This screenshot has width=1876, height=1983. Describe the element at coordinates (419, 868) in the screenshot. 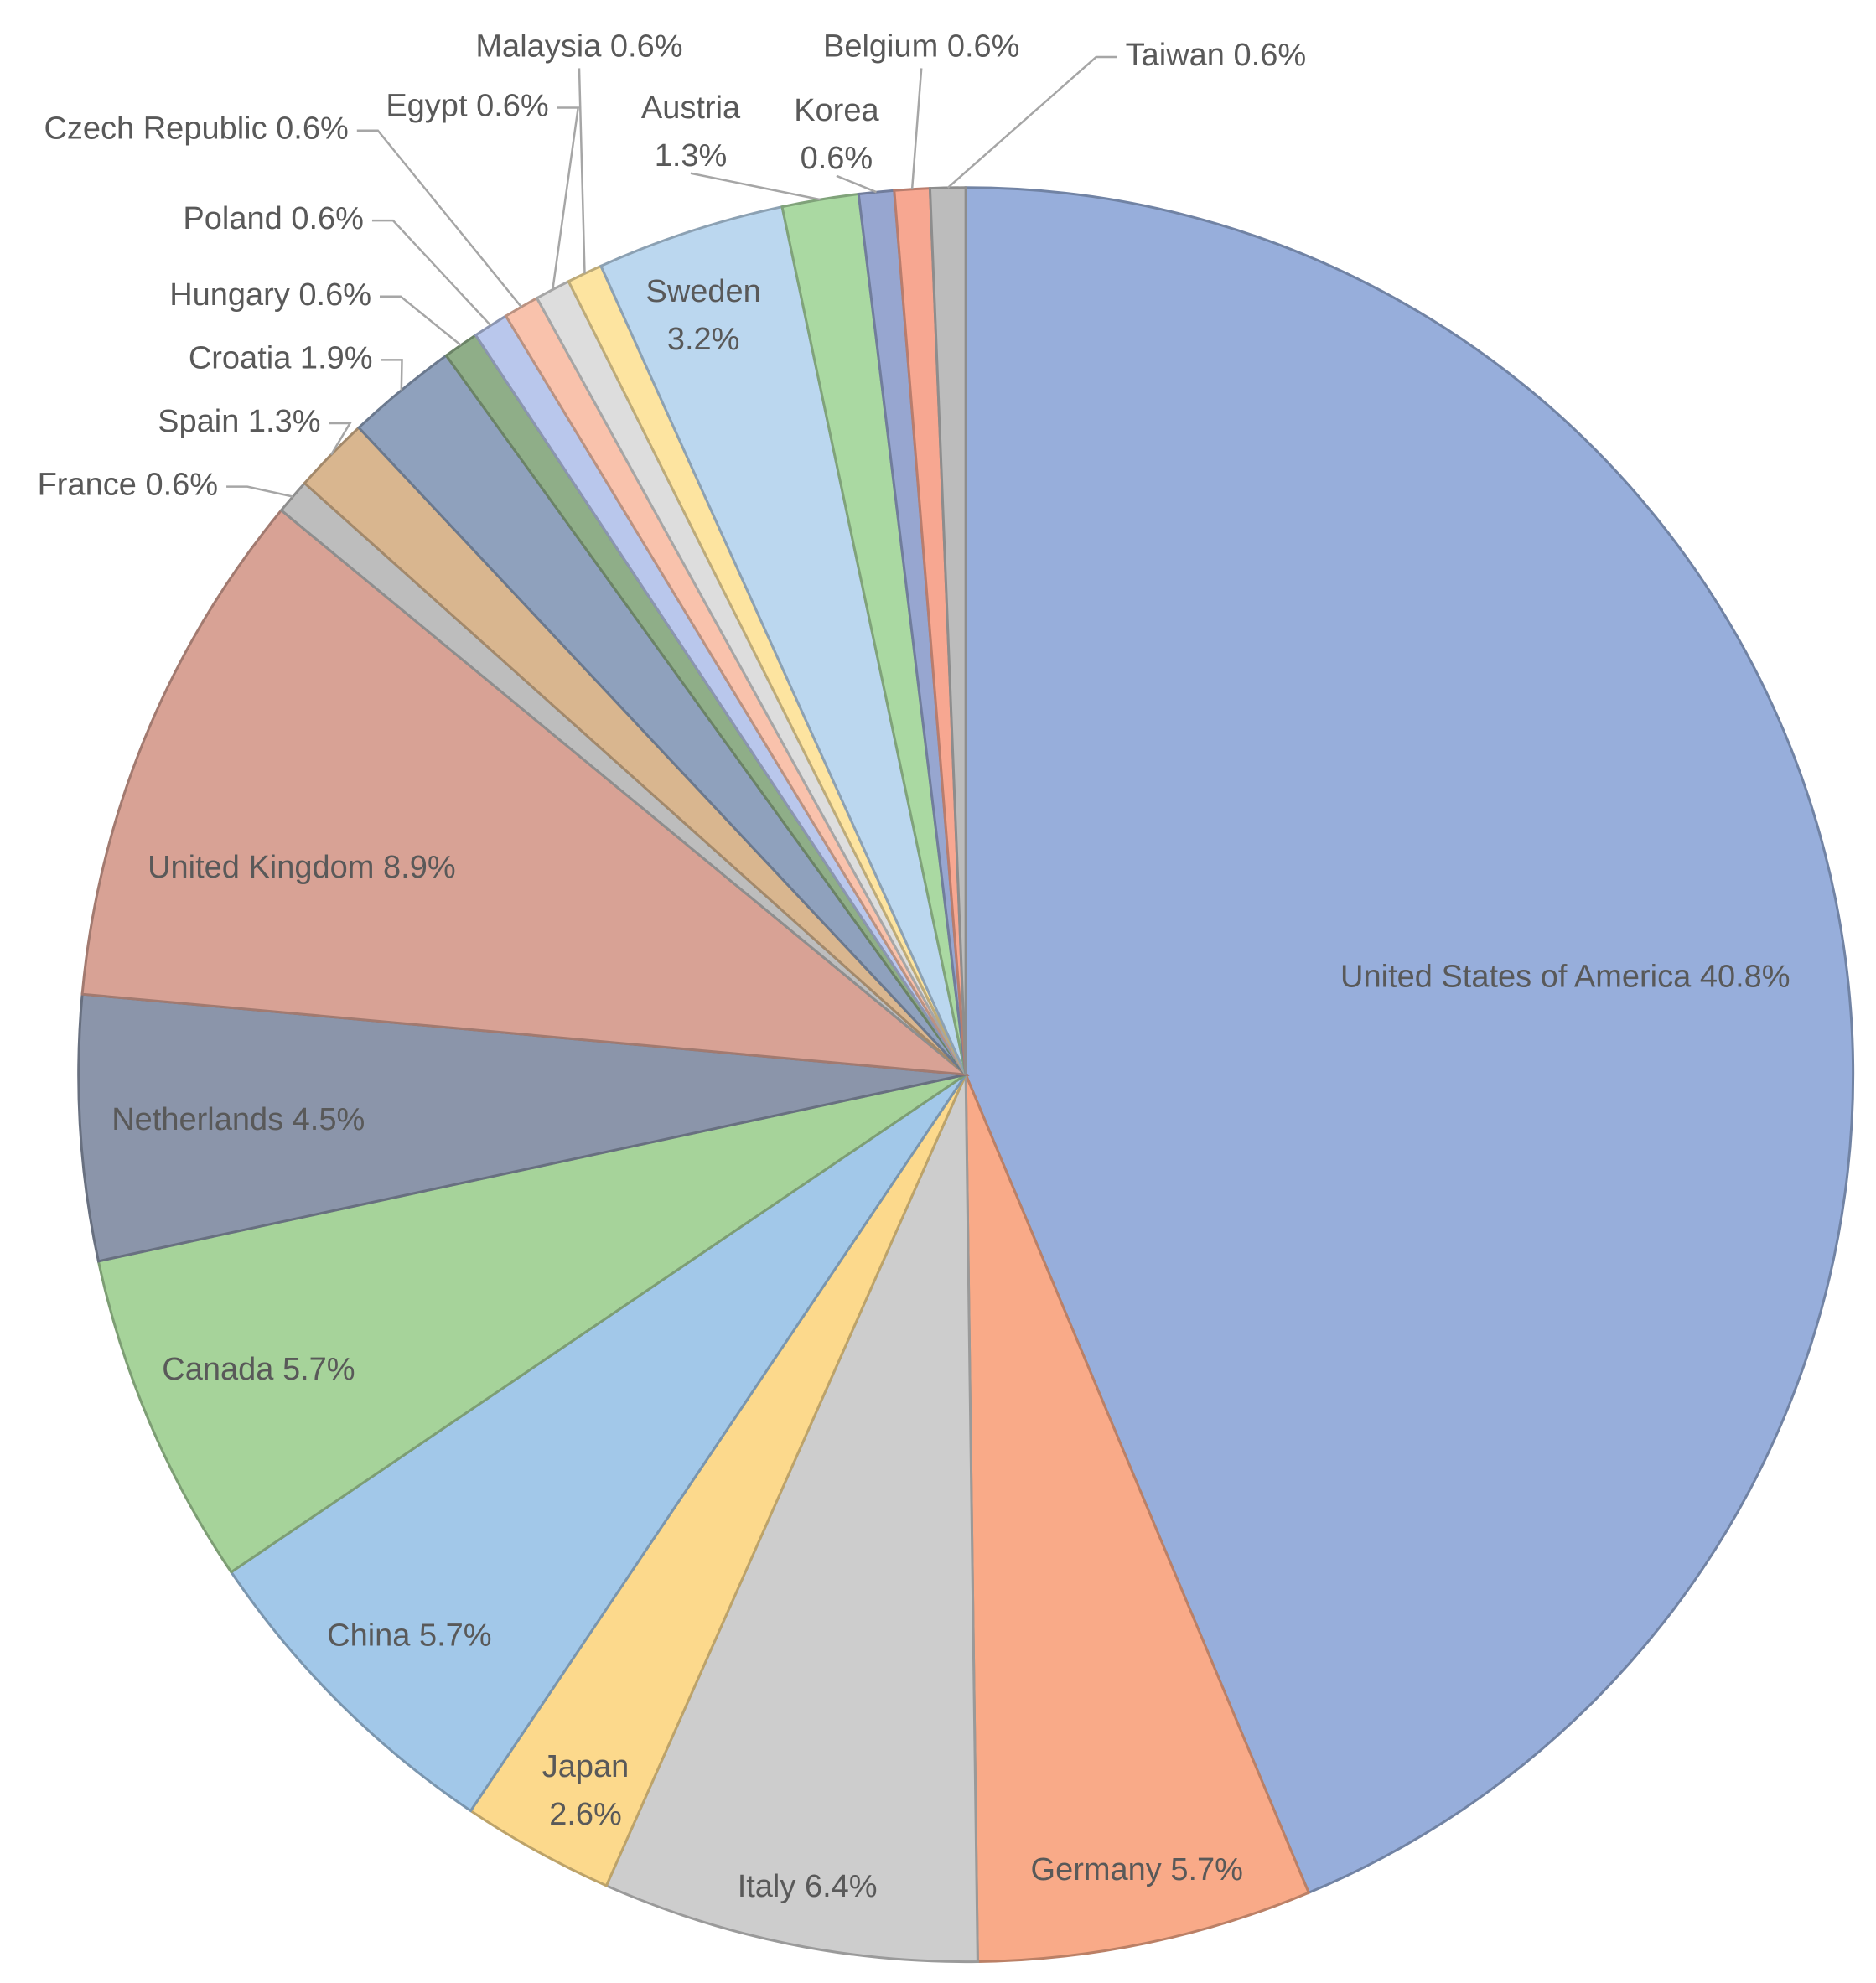

I see `slice-value: 8.9%` at that location.